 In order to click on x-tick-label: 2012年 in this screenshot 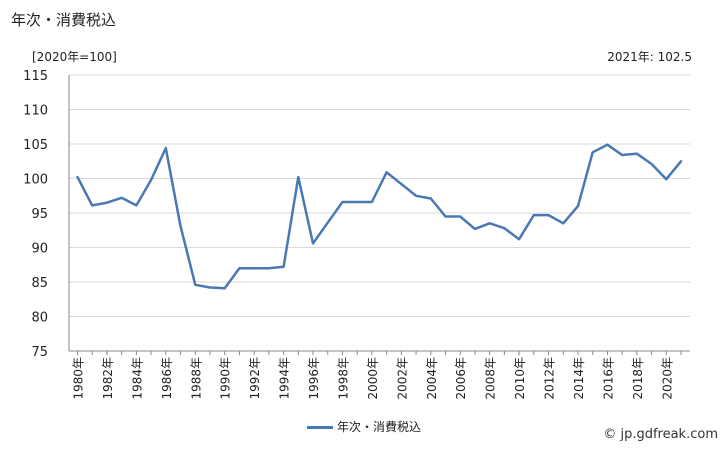, I will do `click(550, 378)`.